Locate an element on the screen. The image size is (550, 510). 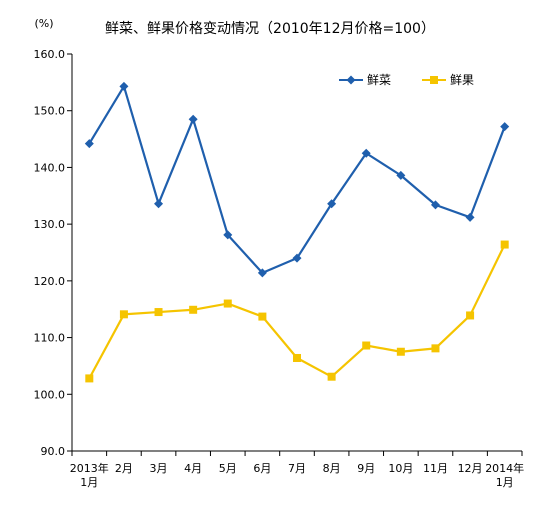
x-tick-label: 4月 is located at coordinates (193, 468).